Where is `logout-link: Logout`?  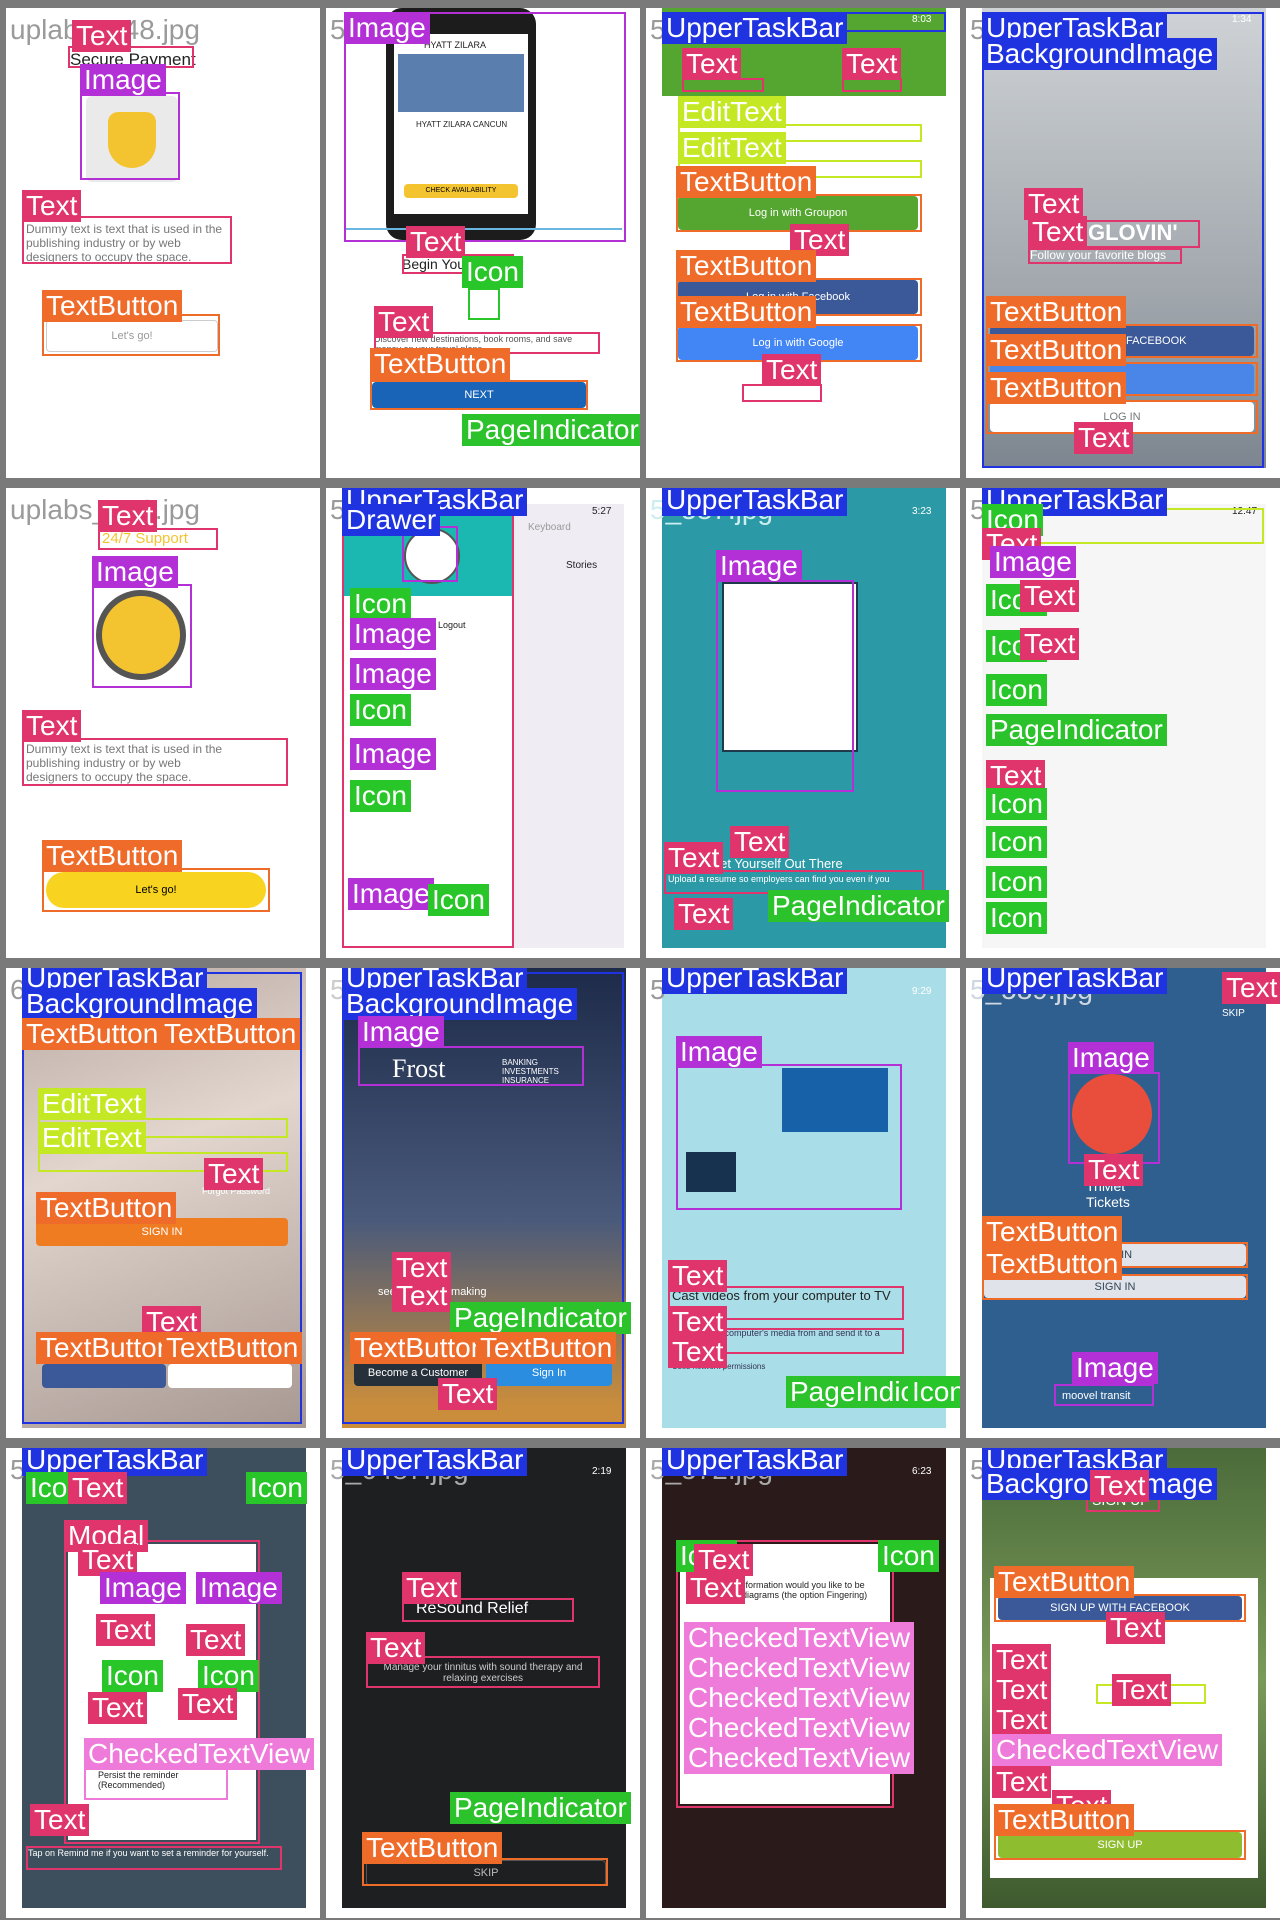 logout-link: Logout is located at coordinates (452, 625).